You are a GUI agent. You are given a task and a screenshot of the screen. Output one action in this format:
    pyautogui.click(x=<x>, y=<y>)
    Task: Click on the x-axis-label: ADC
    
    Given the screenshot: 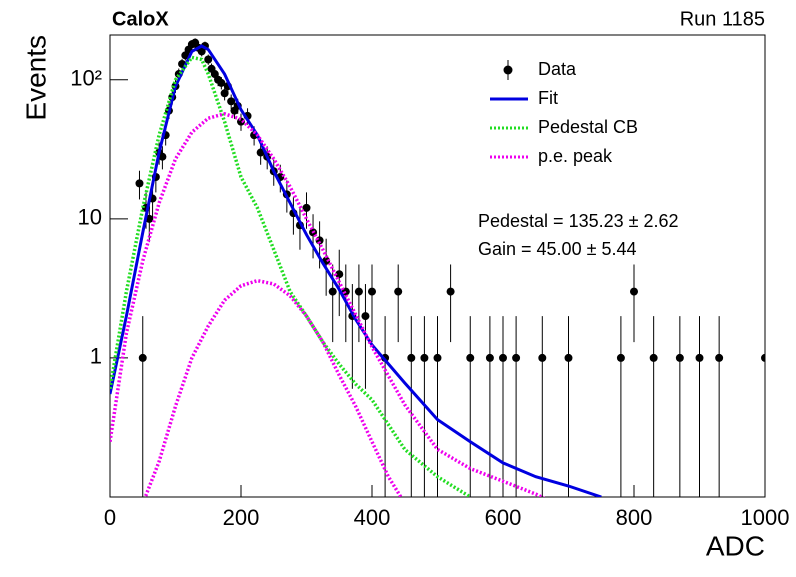 What is the action you would take?
    pyautogui.click(x=735, y=545)
    